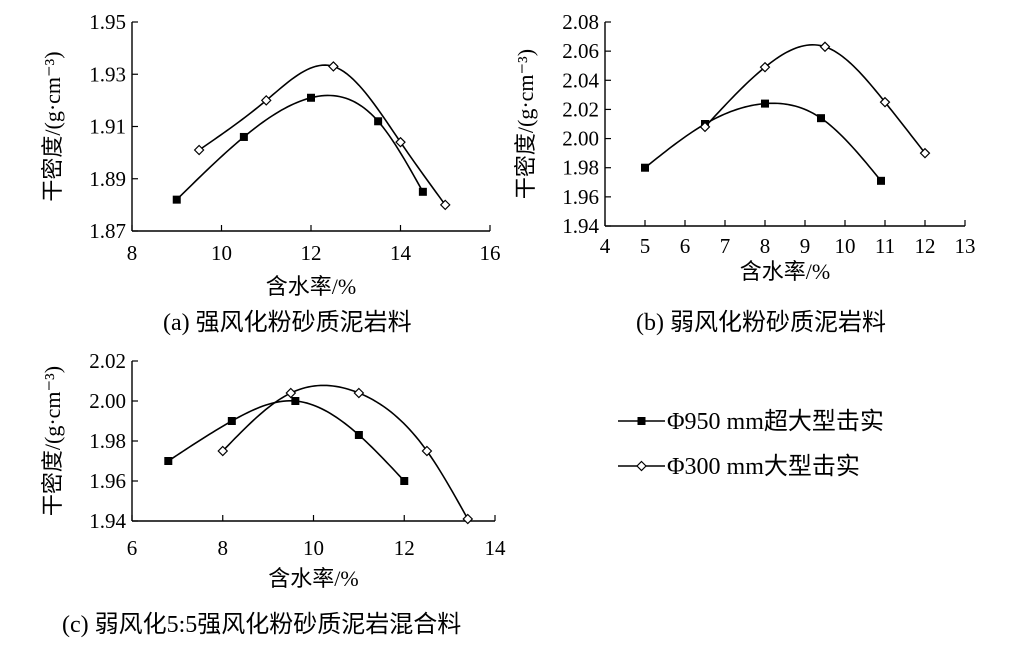 The width and height of the screenshot is (1022, 646). What do you see at coordinates (751, 444) in the screenshot?
I see `legend: Φ950 mm超大型击实 Φ300 mm大型击实` at bounding box center [751, 444].